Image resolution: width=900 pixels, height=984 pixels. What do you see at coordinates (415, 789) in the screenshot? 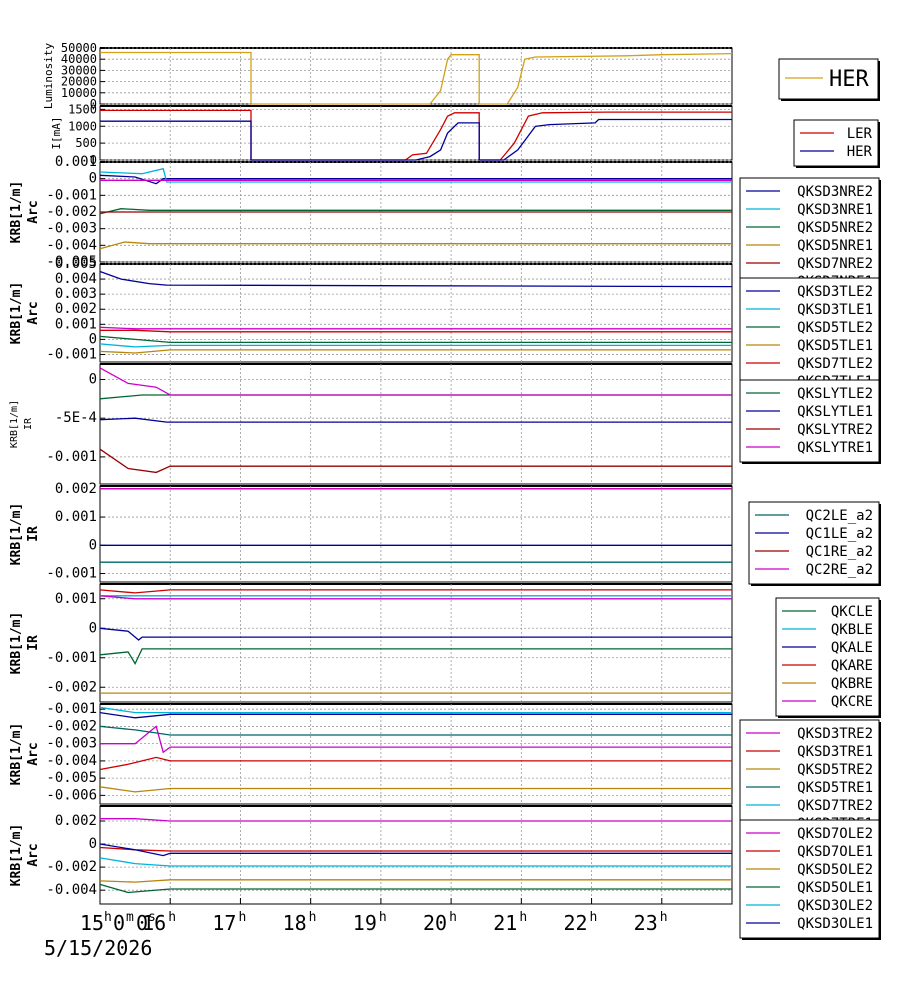
I see `series-line-qksd5tre2` at bounding box center [415, 789].